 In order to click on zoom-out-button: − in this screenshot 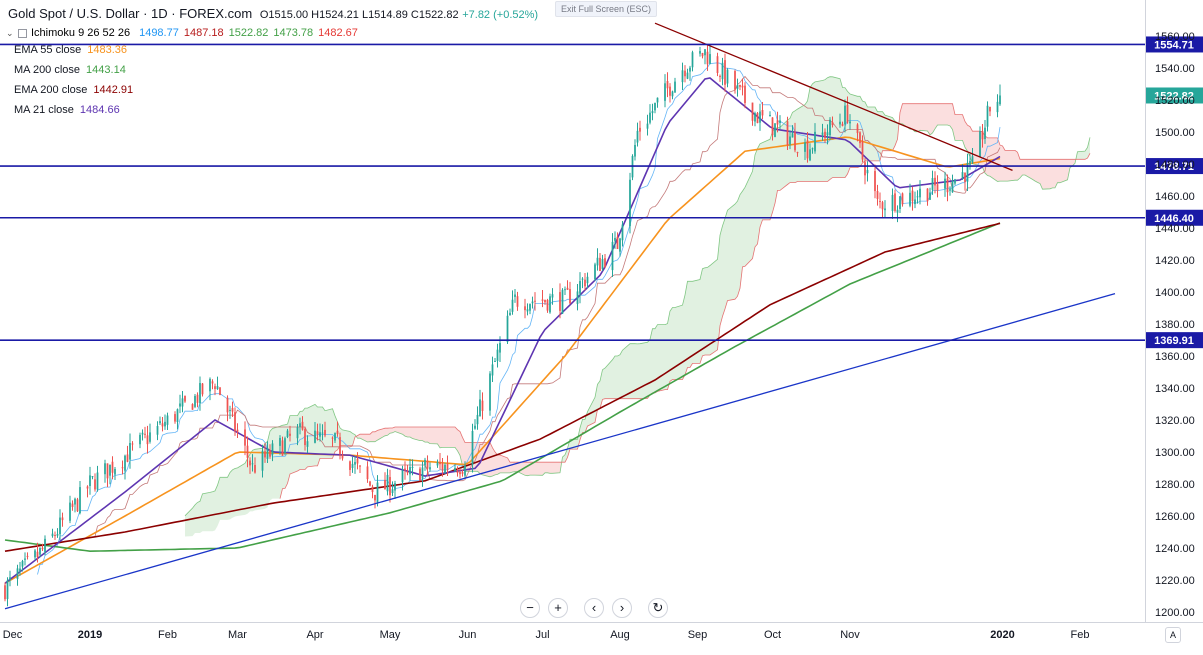, I will do `click(530, 608)`.